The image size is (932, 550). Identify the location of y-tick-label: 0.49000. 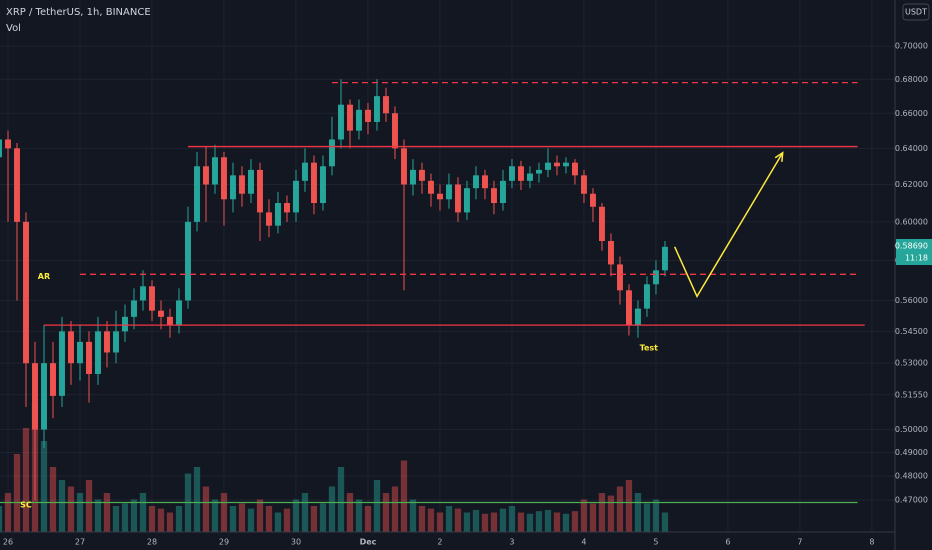
(911, 452).